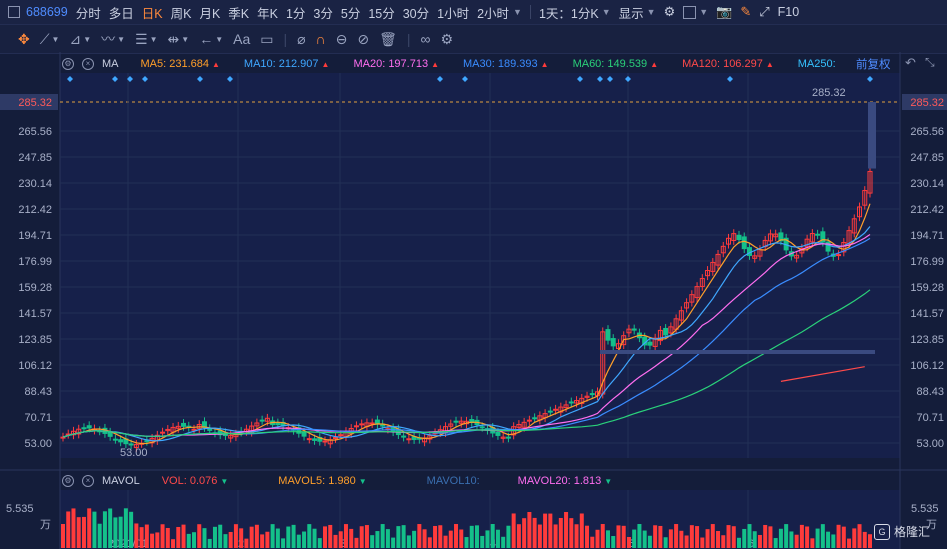 Image resolution: width=947 pixels, height=549 pixels. I want to click on hide-icon: ⊘, so click(363, 38).